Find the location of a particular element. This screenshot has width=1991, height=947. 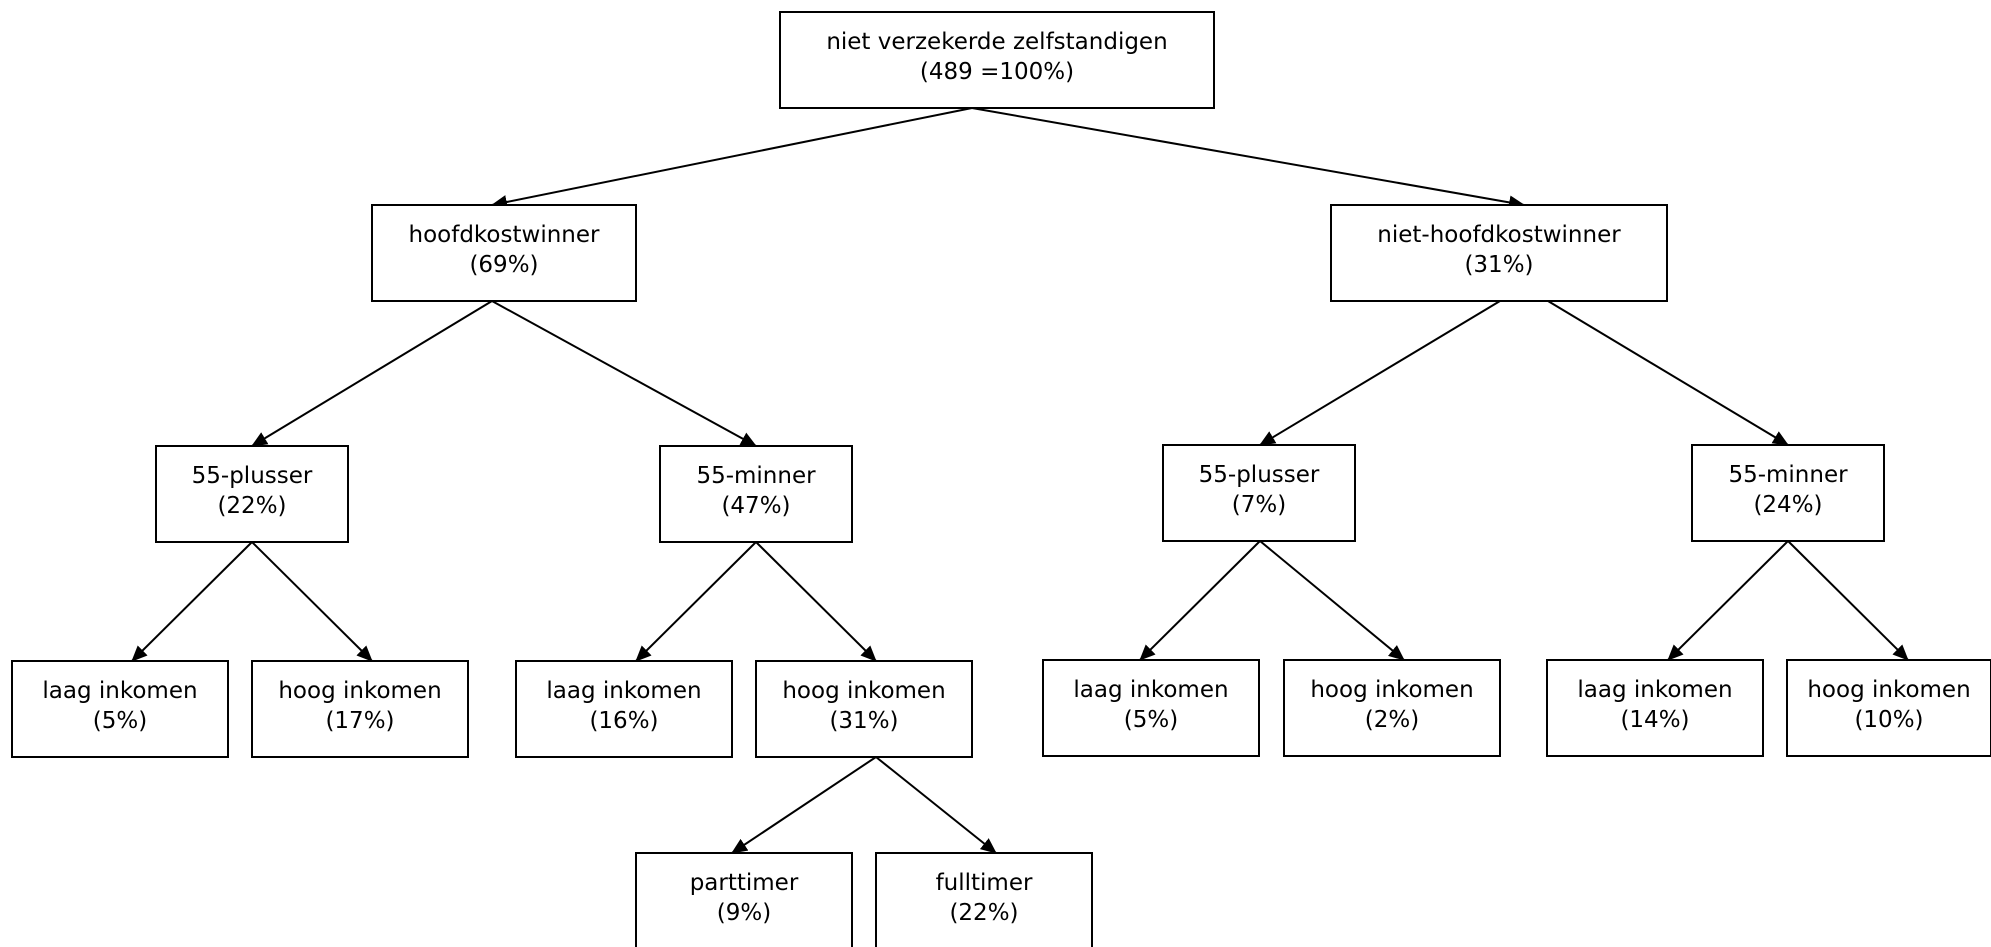

node-nhk-min-laag: laag inkomen (14%) is located at coordinates (1655, 708).